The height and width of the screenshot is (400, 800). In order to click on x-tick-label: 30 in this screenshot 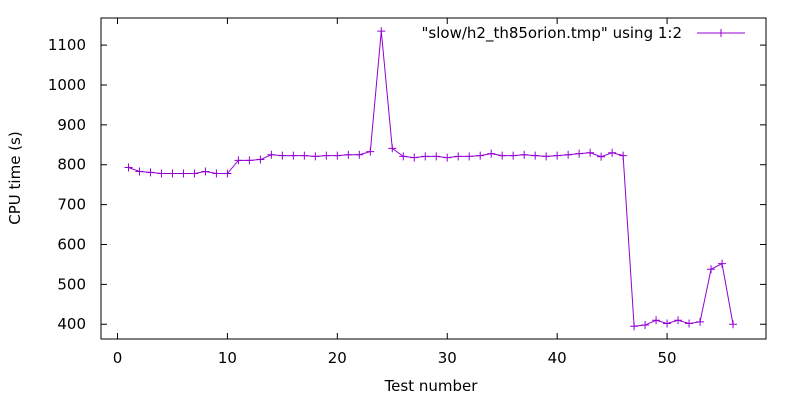, I will do `click(447, 358)`.